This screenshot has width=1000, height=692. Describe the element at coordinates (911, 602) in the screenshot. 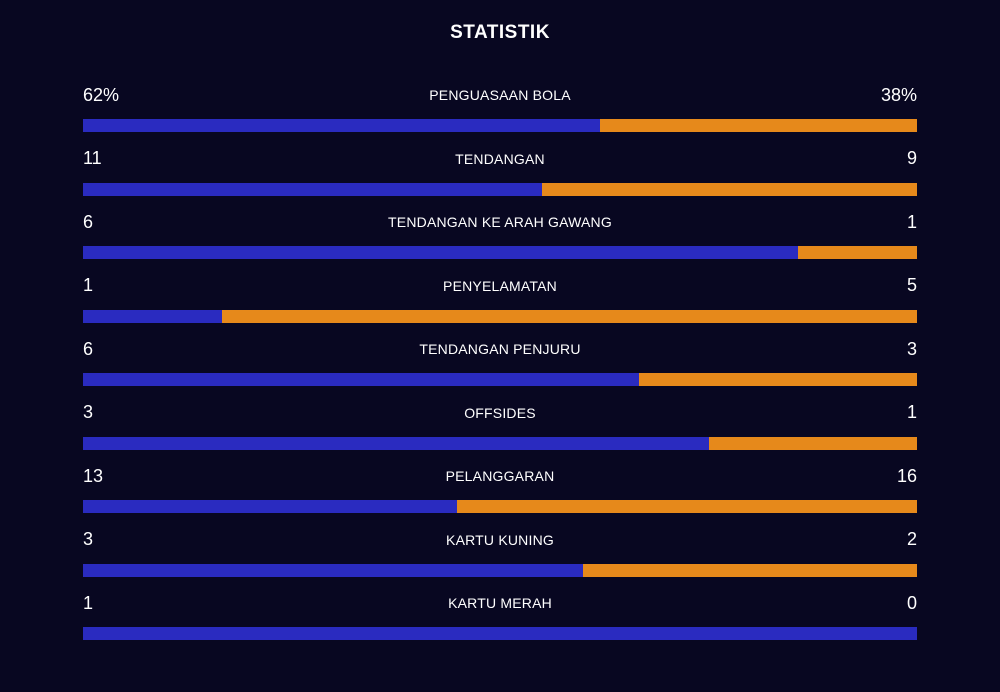

I see `away-value: 0` at that location.